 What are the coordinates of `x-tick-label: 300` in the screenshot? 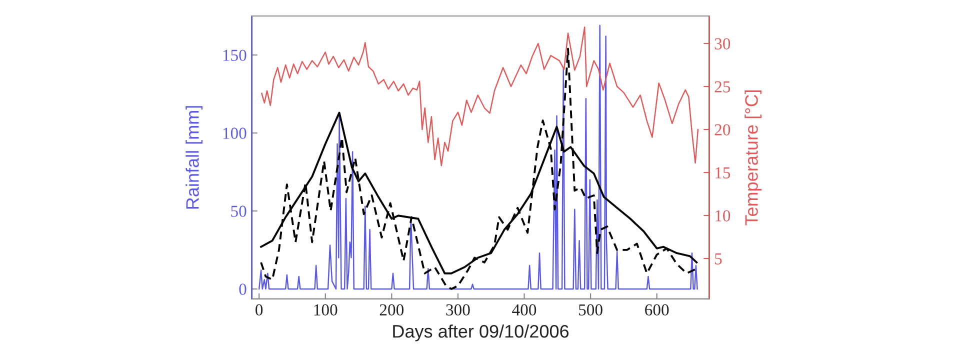 It's located at (458, 310).